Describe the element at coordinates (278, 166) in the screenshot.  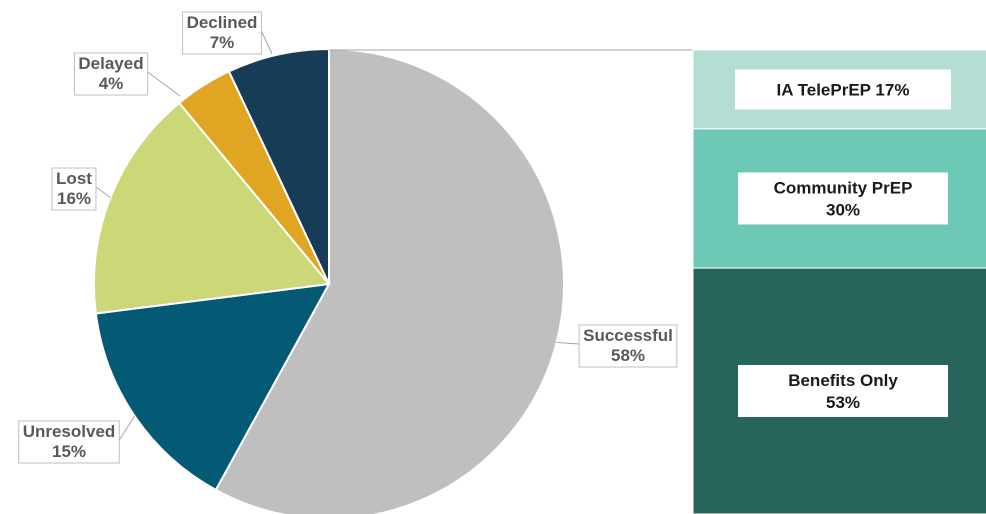
I see `pie-slice-declined` at that location.